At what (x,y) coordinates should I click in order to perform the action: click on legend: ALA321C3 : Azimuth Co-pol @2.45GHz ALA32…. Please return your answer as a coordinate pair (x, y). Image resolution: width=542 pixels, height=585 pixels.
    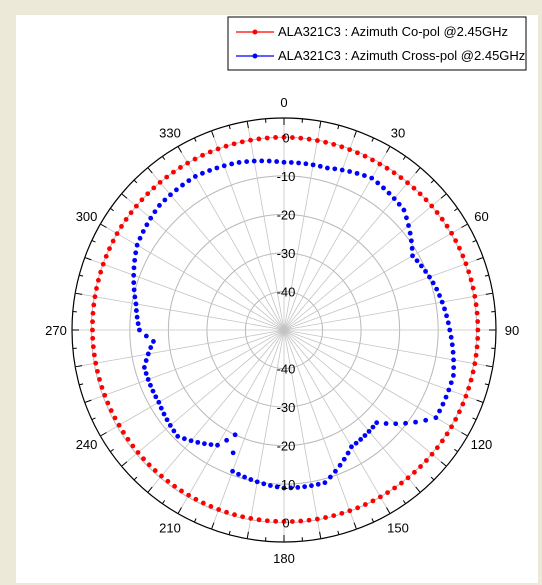
    Looking at the image, I should click on (377, 43).